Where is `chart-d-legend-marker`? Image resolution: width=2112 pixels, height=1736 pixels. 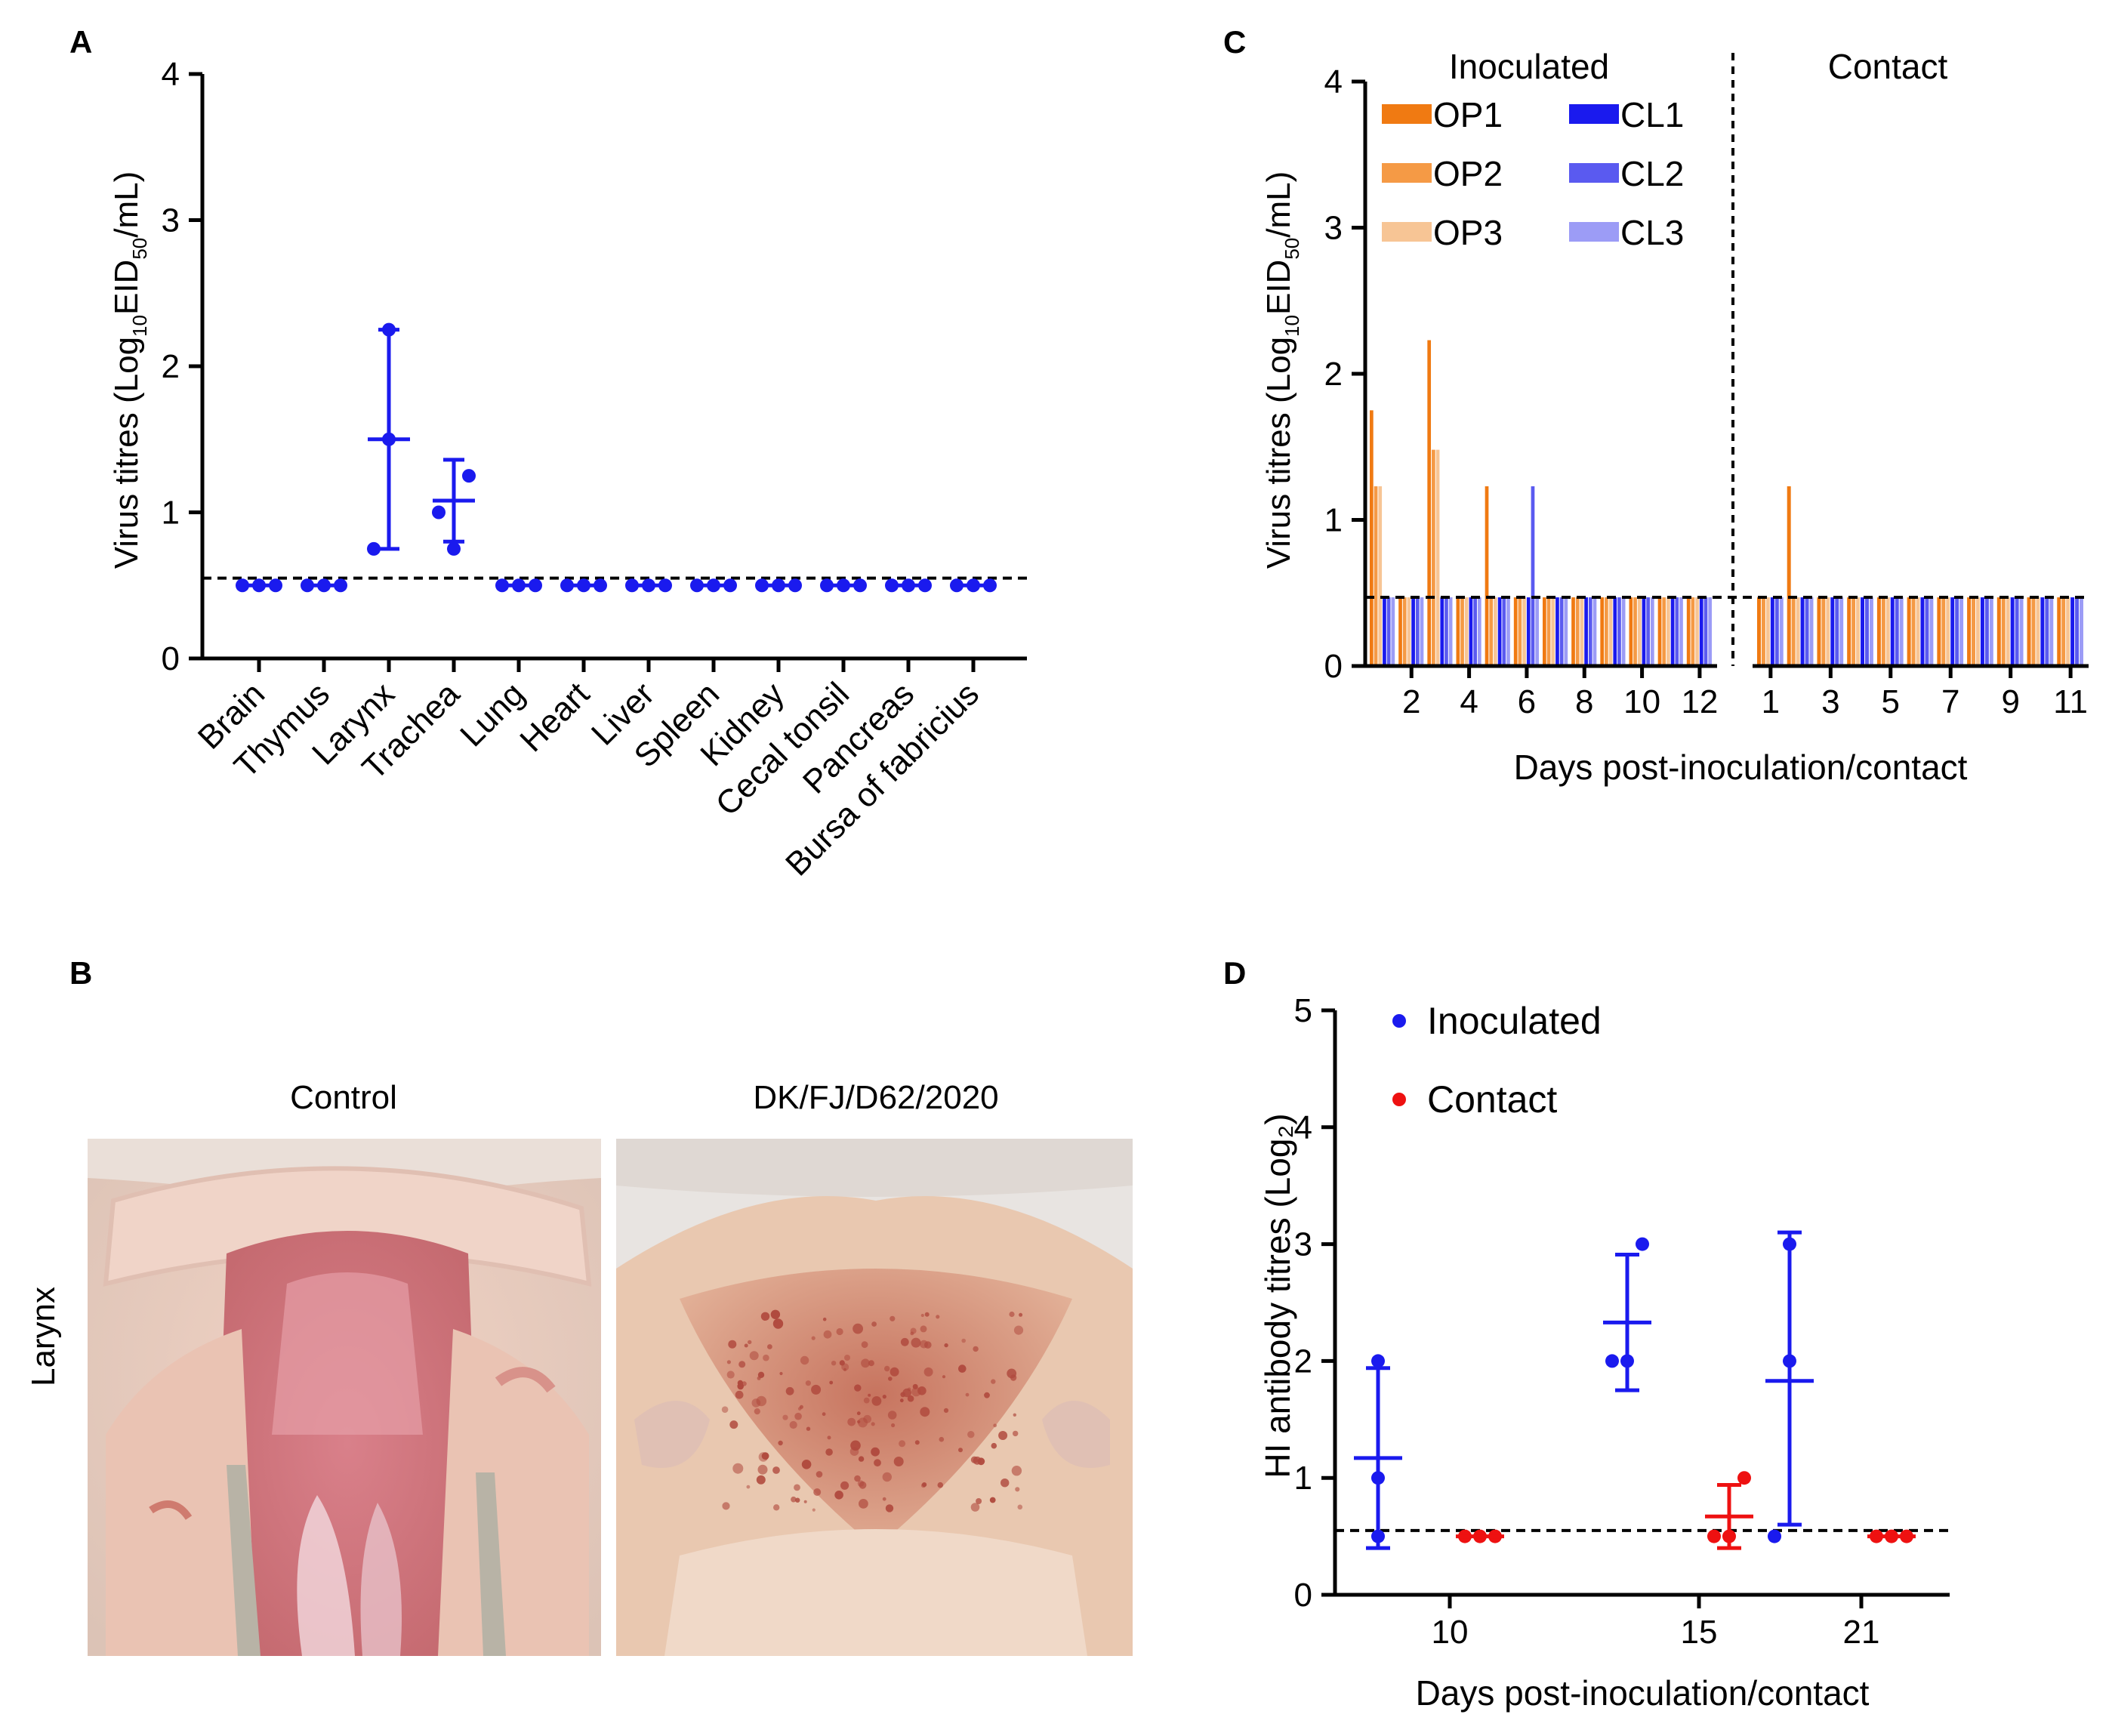
chart-d-legend-marker is located at coordinates (1399, 1100).